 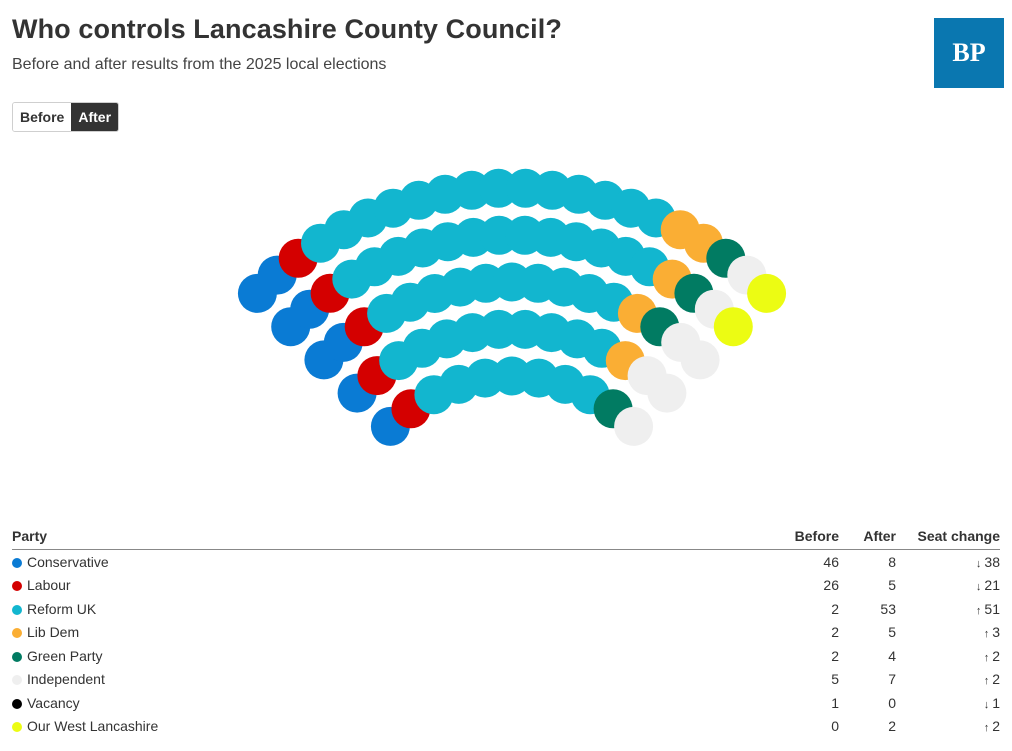 I want to click on after-seats: 4, so click(x=892, y=655).